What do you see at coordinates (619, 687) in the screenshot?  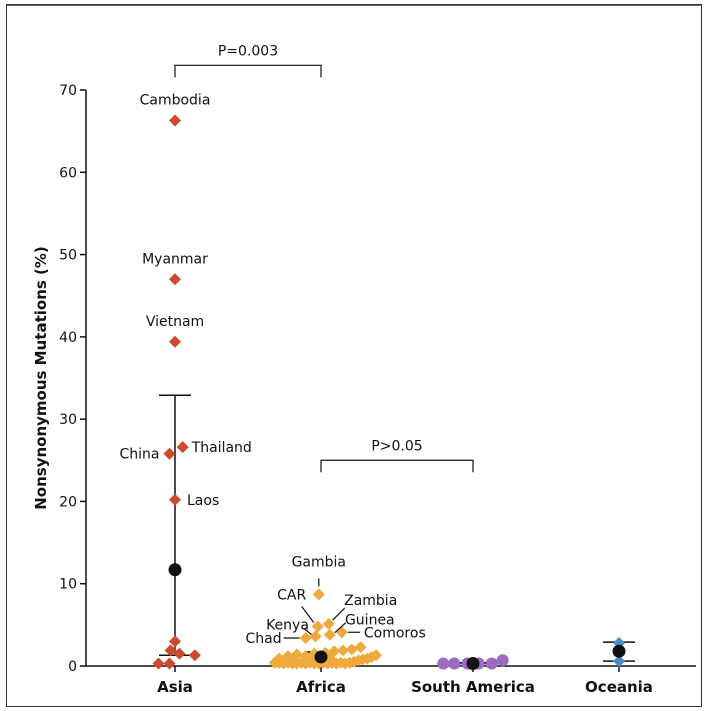 I see `x-category-label: Oceania` at bounding box center [619, 687].